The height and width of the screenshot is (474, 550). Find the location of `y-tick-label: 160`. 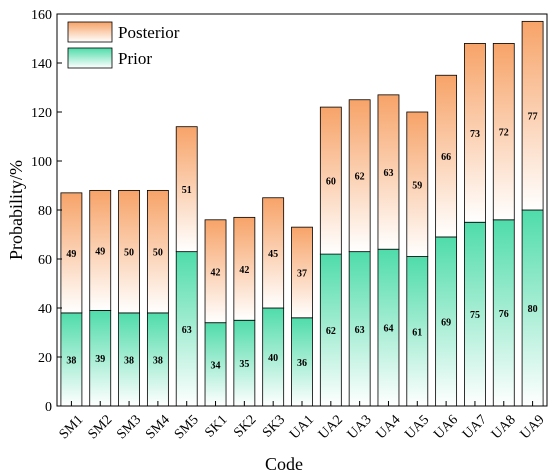

y-tick-label: 160 is located at coordinates (41, 15).